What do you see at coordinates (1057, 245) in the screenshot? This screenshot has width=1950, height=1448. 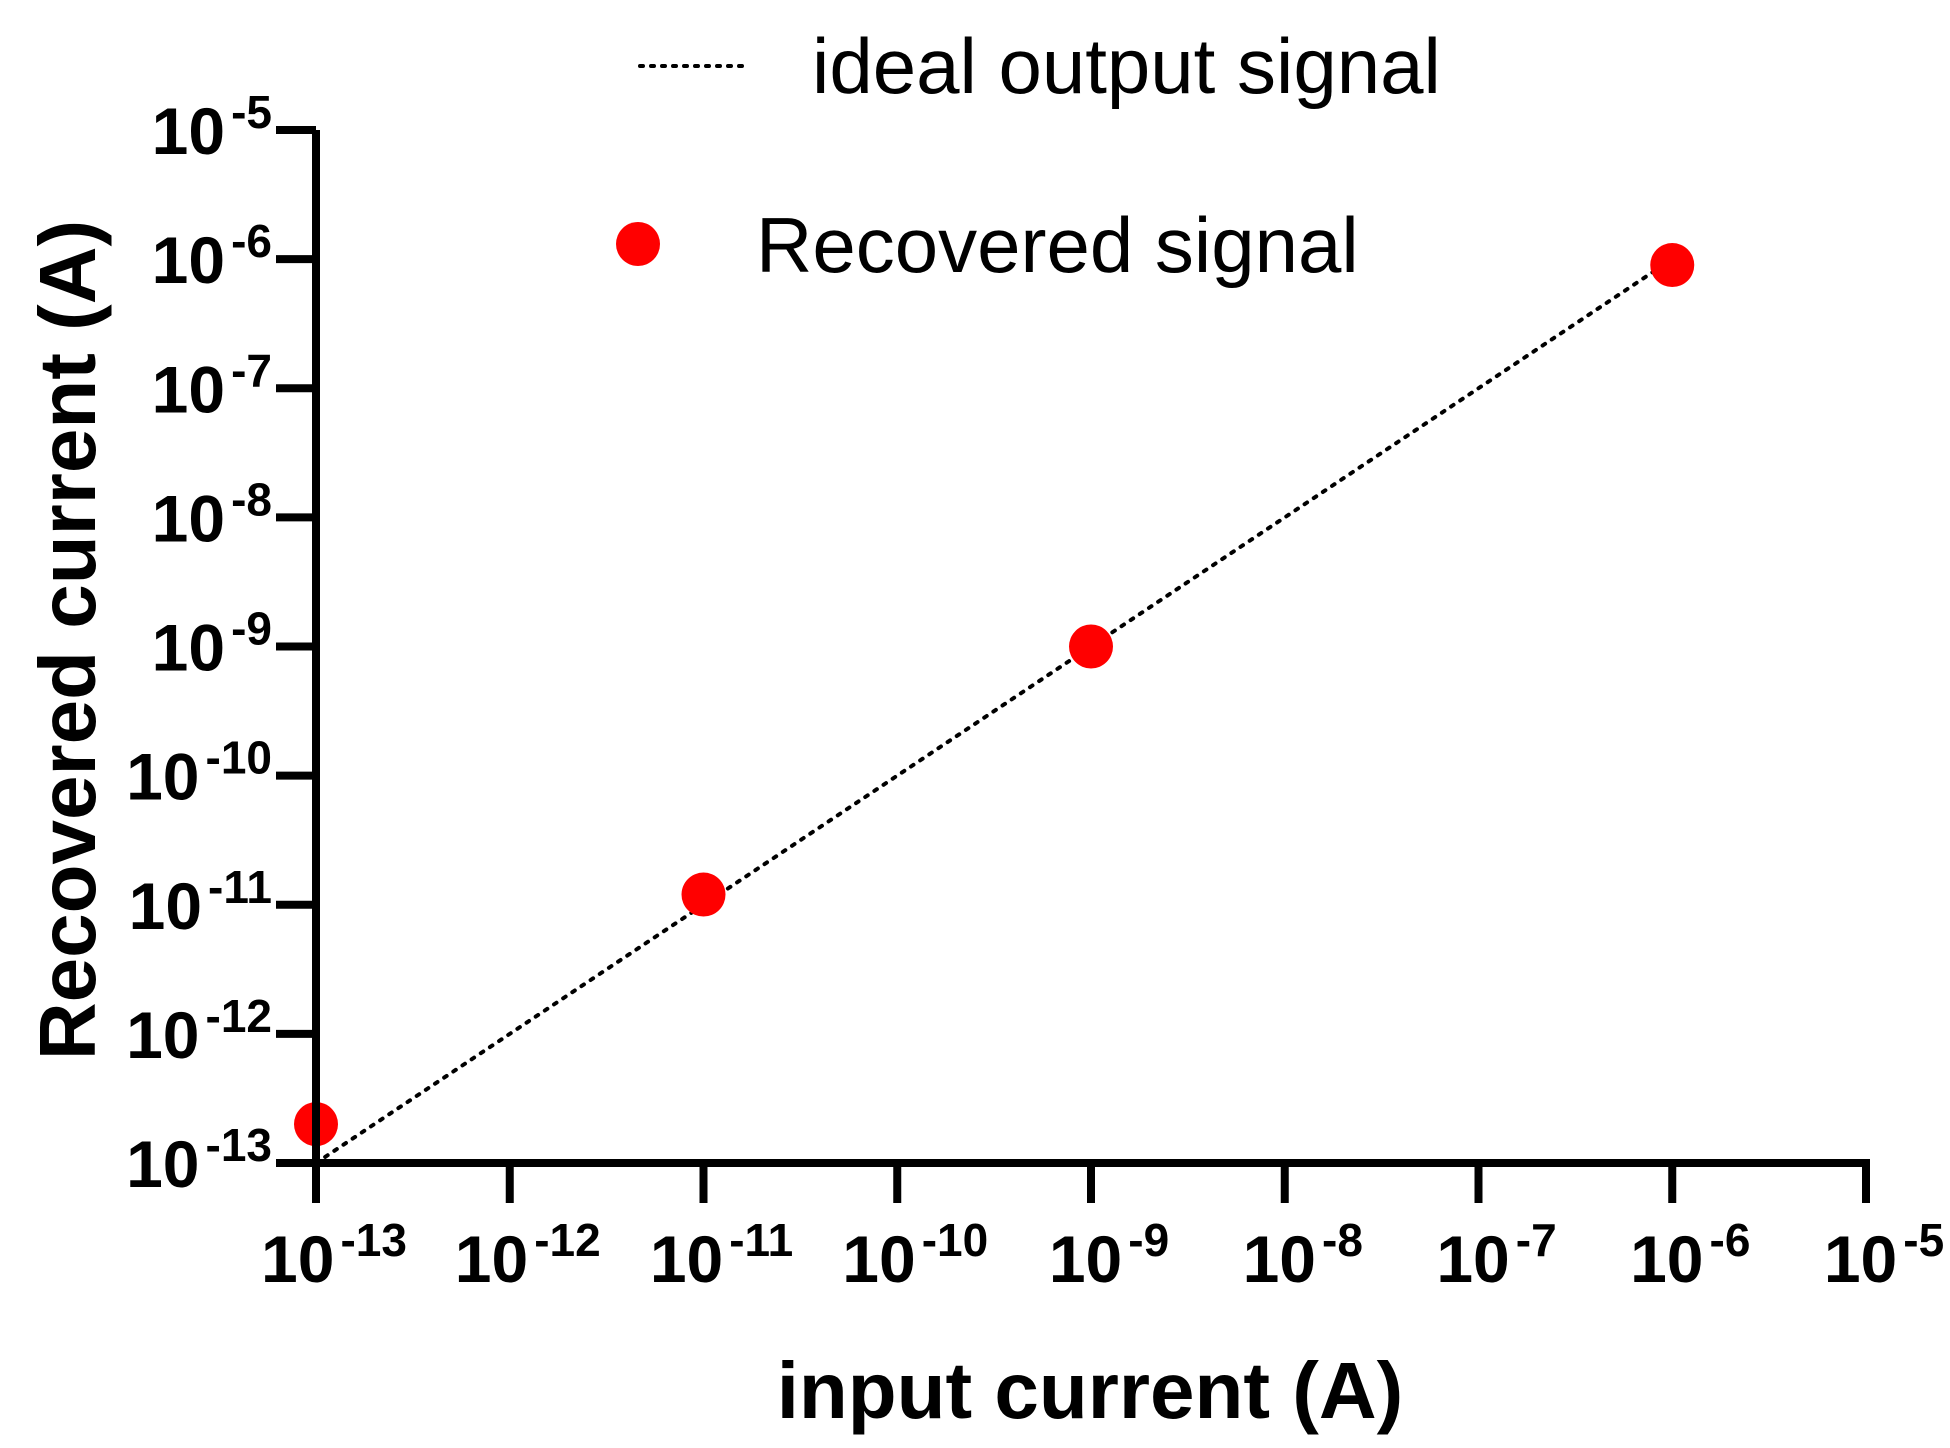 I see `legend-label-recovered: Recovered signal` at bounding box center [1057, 245].